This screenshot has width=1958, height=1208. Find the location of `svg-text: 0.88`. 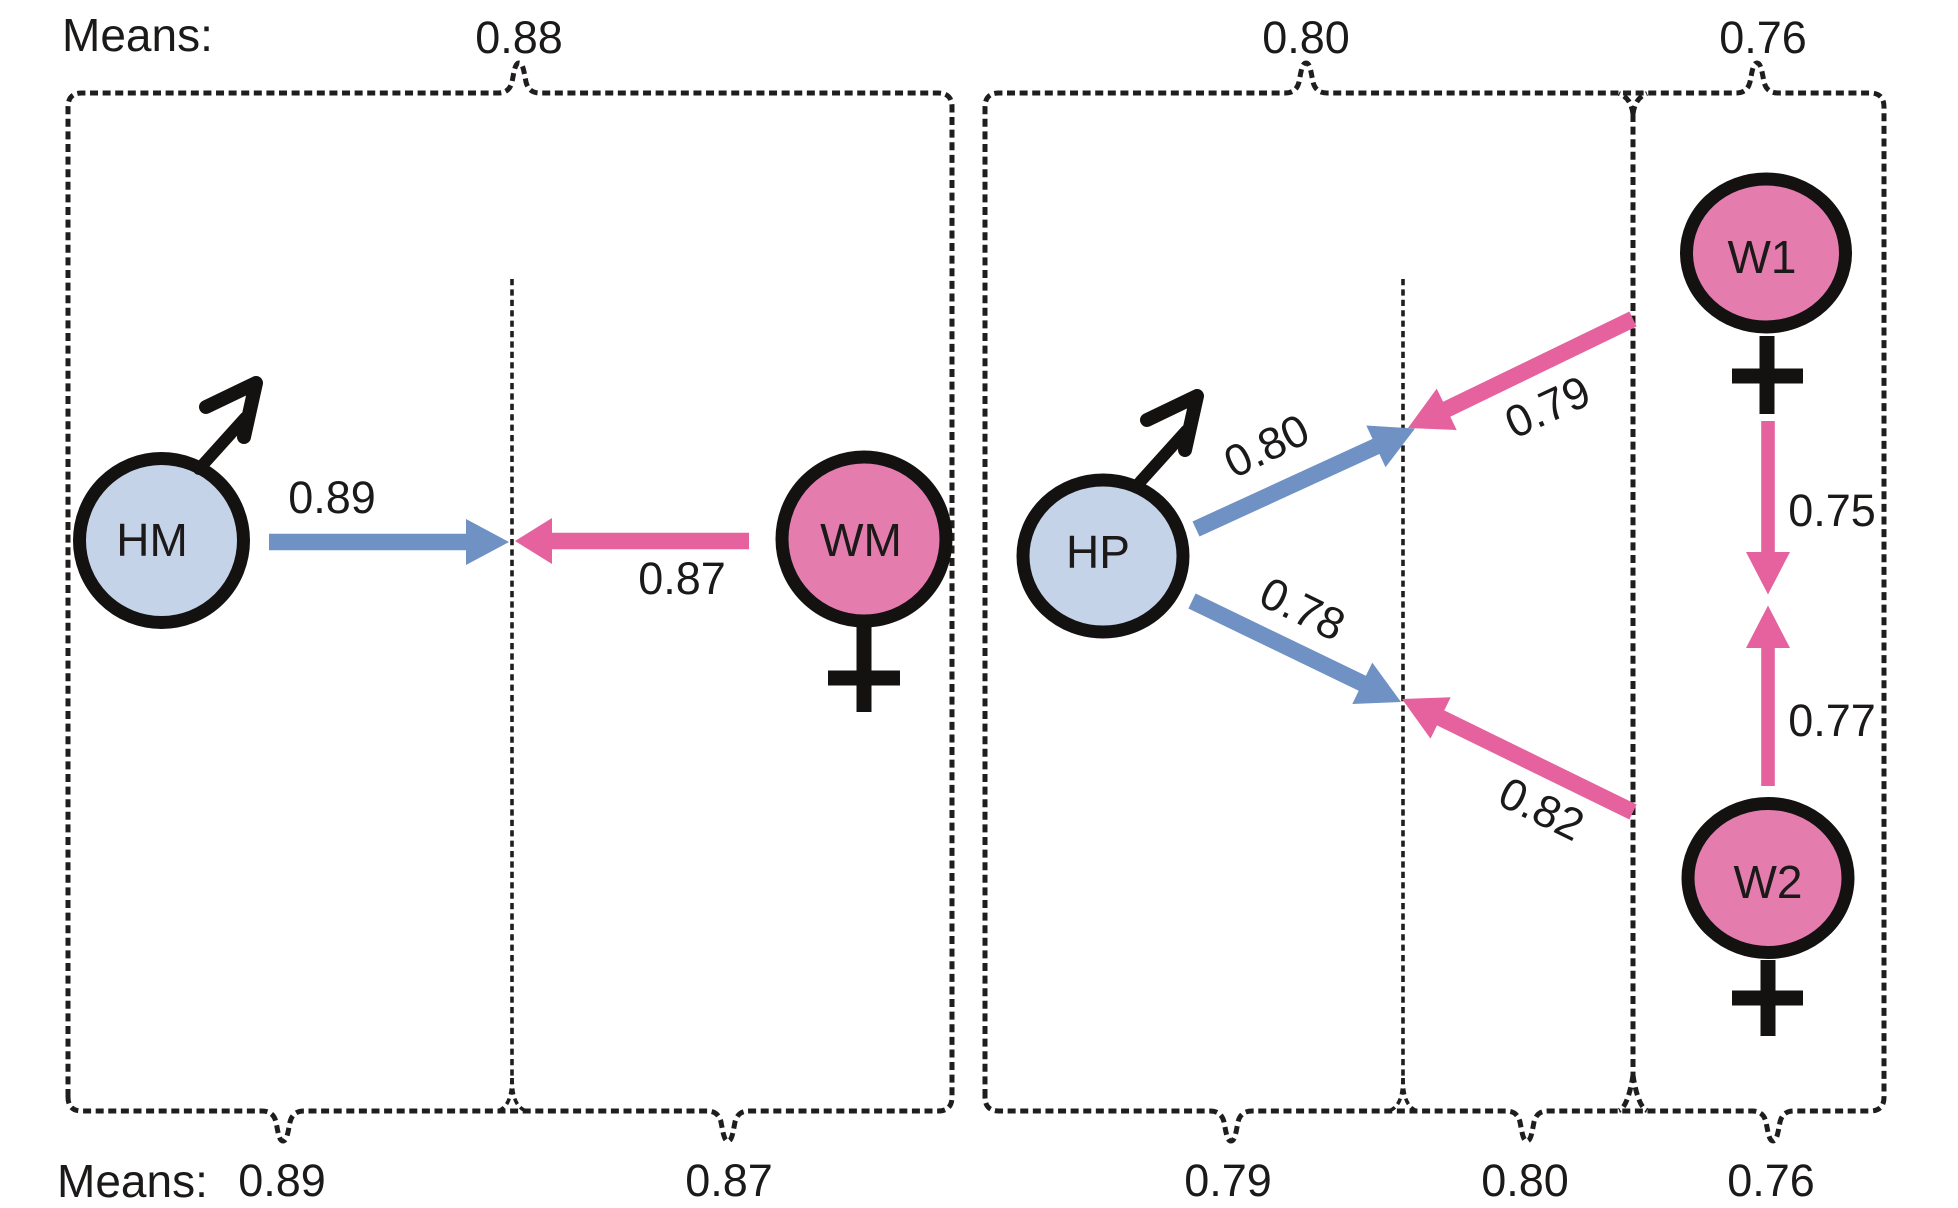

svg-text: 0.88 is located at coordinates (519, 37).